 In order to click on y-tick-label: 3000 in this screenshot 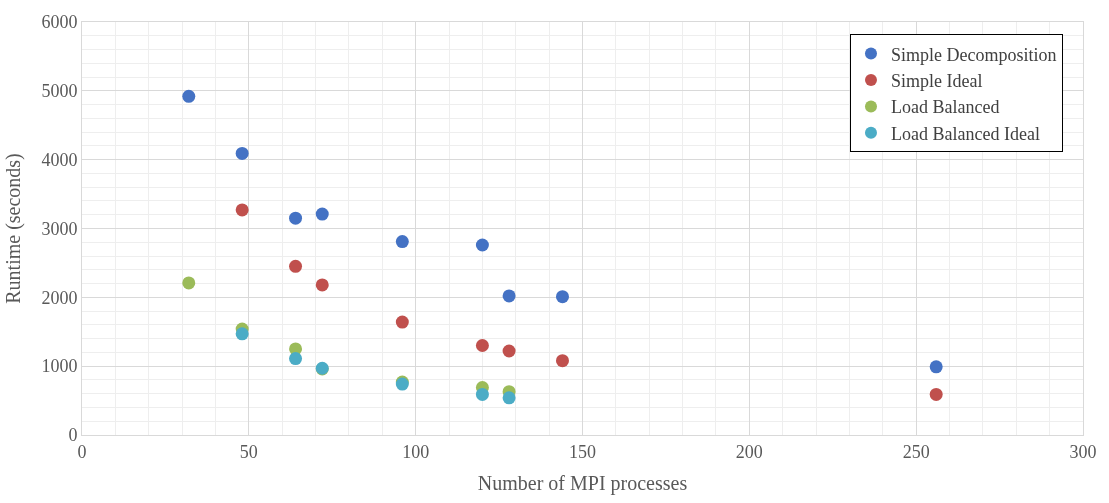, I will do `click(59, 228)`.